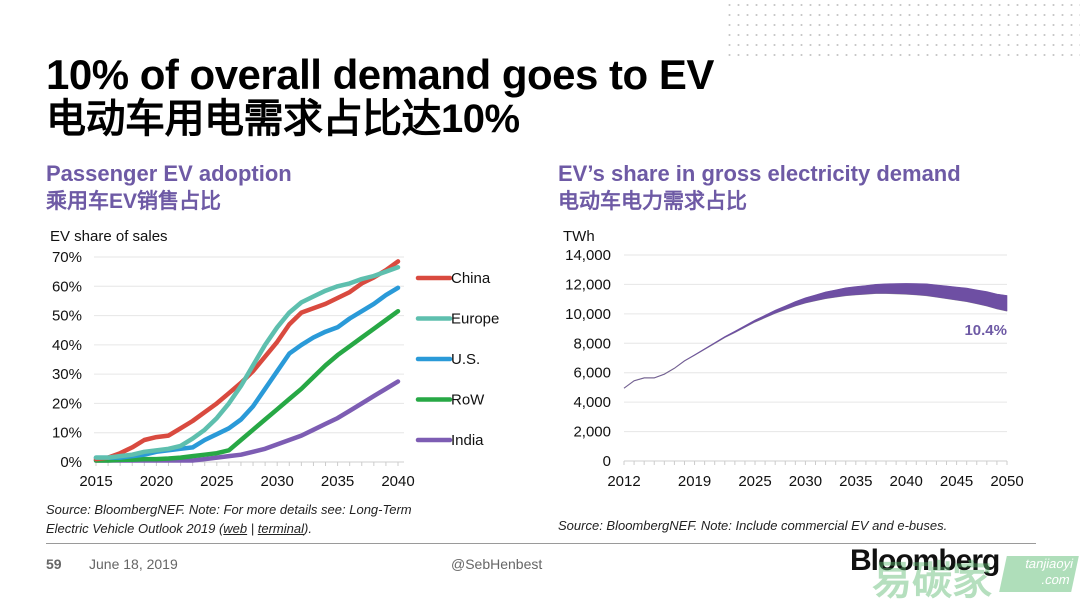 Image resolution: width=1080 pixels, height=608 pixels. I want to click on right-chart-x-tick-label: 2030, so click(805, 481).